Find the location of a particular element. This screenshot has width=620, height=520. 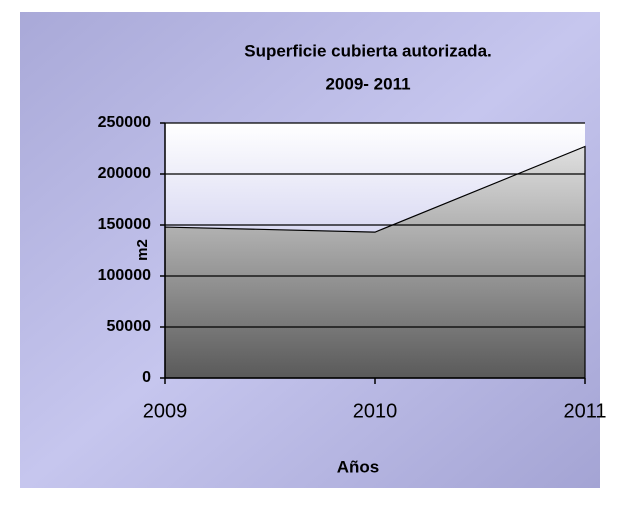

y-tick-label: 150000 is located at coordinates (124, 224).